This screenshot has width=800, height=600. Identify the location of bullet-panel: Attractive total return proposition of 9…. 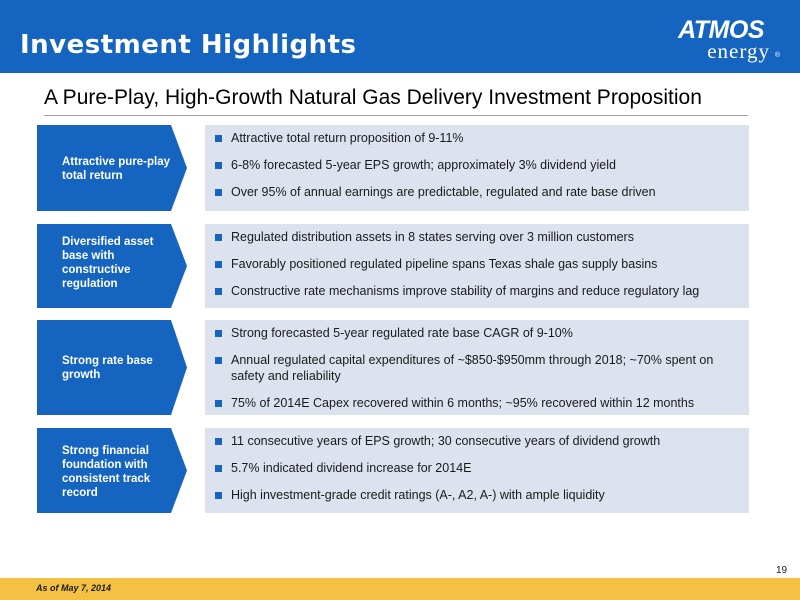
(477, 168).